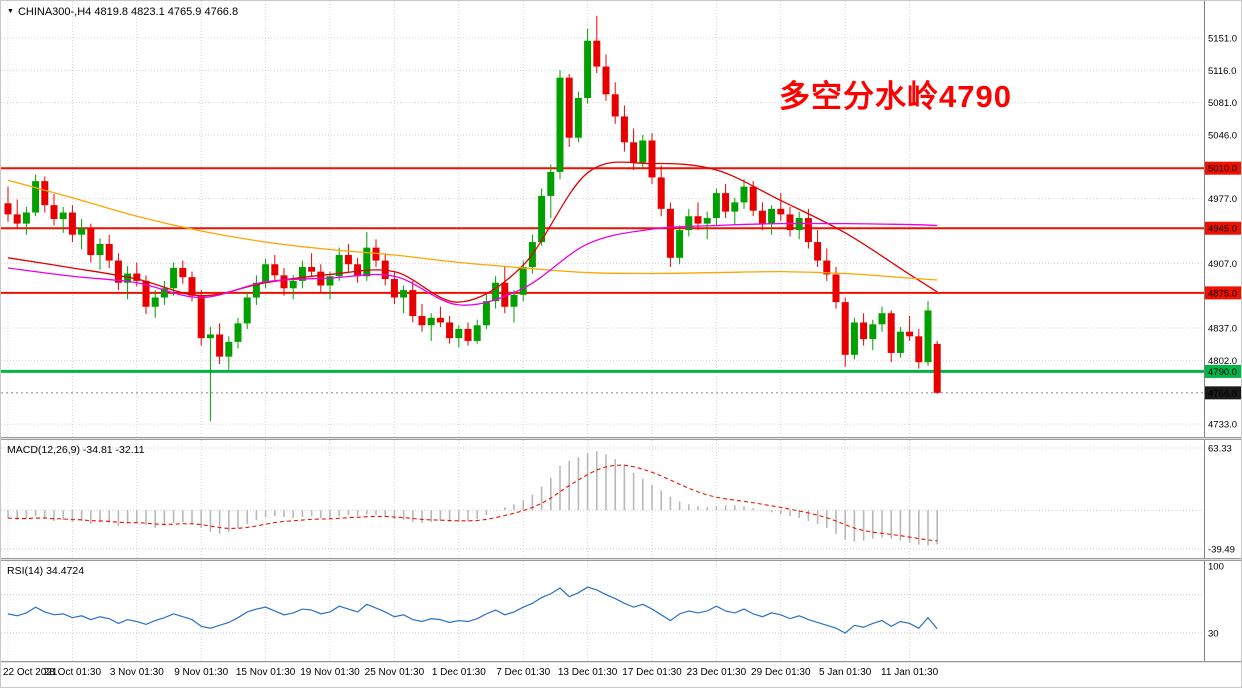 Image resolution: width=1242 pixels, height=688 pixels. Describe the element at coordinates (1222, 264) in the screenshot. I see `svg-text: 4907.0` at that location.